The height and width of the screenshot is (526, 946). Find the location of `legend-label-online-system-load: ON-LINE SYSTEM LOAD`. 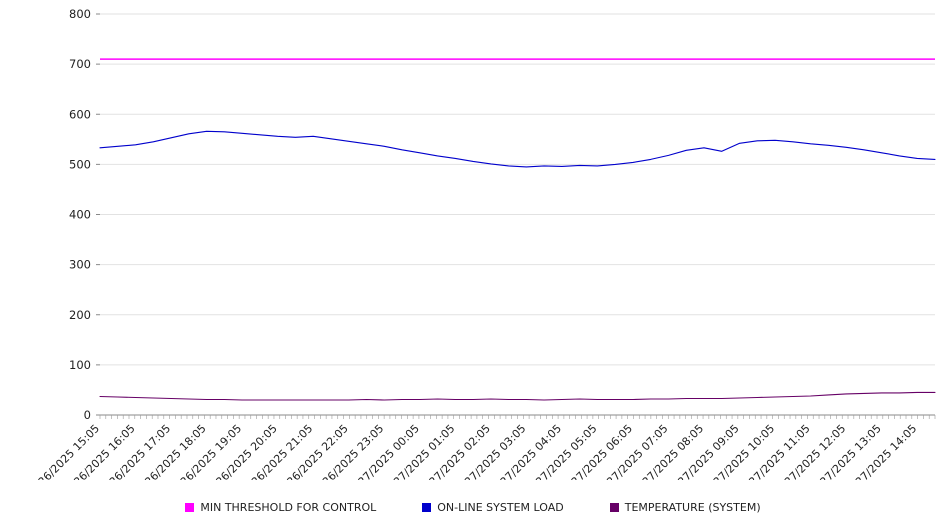

legend-label-online-system-load: ON-LINE SYSTEM LOAD is located at coordinates (500, 507).